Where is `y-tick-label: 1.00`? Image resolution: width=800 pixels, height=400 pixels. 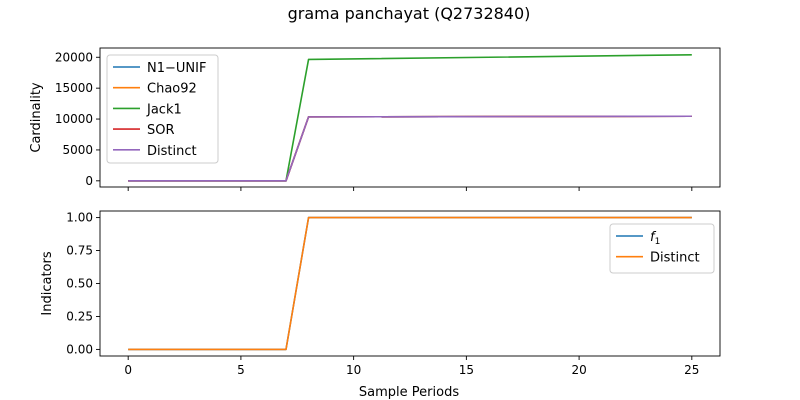
y-tick-label: 1.00 is located at coordinates (79, 218).